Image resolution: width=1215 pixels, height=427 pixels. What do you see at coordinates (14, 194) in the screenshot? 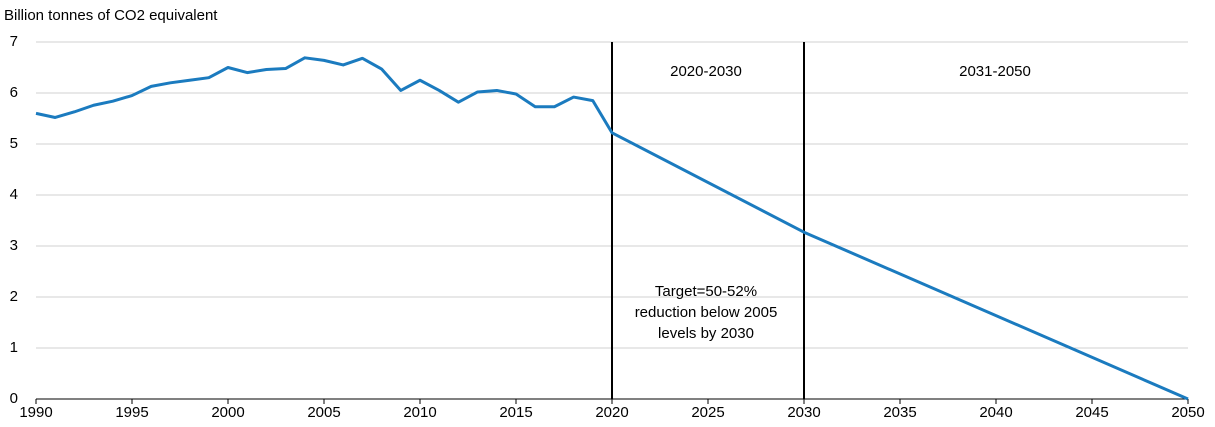
I see `y-tick-label: 4` at bounding box center [14, 194].